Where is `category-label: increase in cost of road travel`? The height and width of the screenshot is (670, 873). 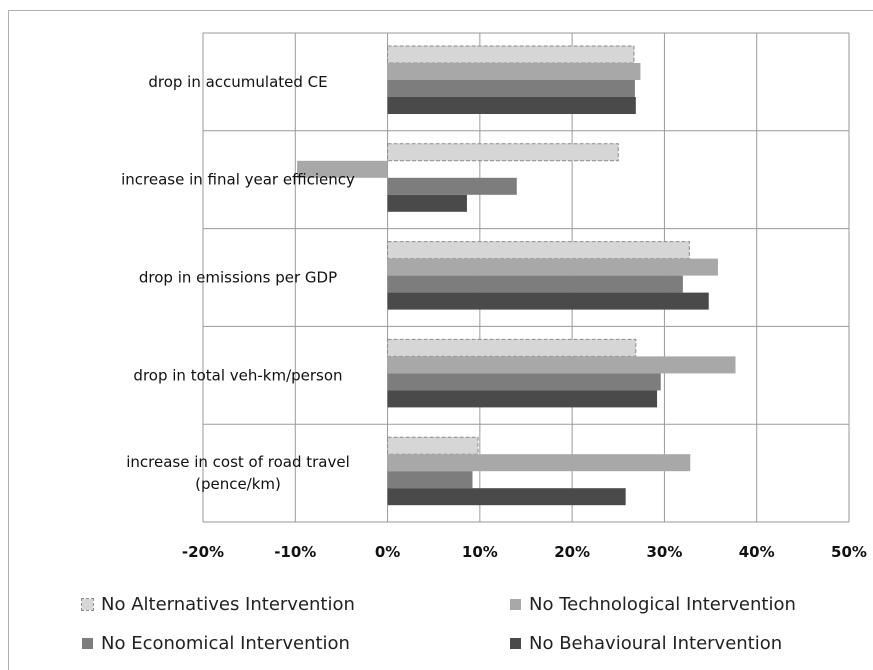 category-label: increase in cost of road travel is located at coordinates (238, 462).